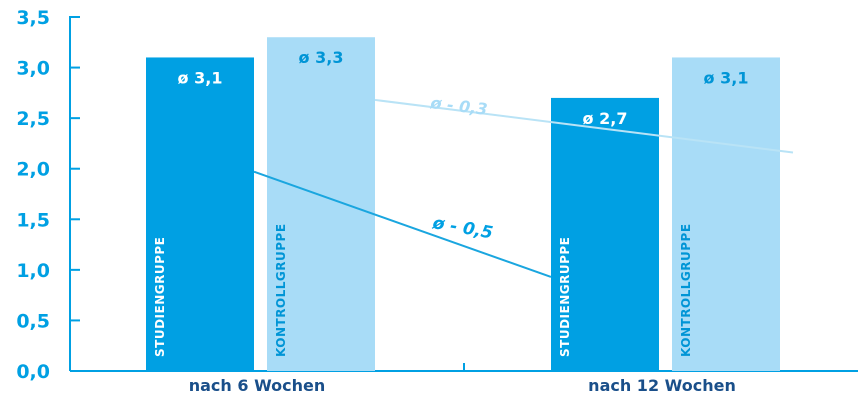 The width and height of the screenshot is (858, 396). Describe the element at coordinates (33, 170) in the screenshot. I see `y-tick-label: 2,0` at that location.